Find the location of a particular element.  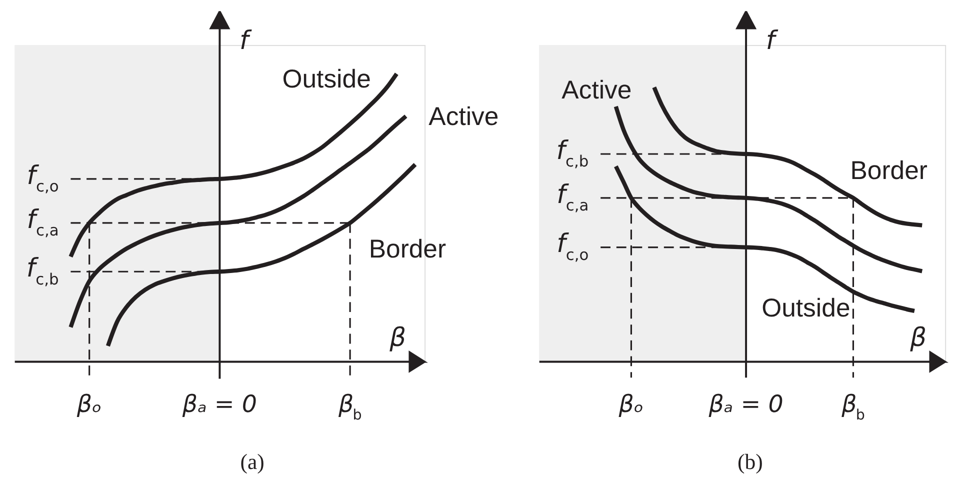

text: (a) is located at coordinates (252, 462).